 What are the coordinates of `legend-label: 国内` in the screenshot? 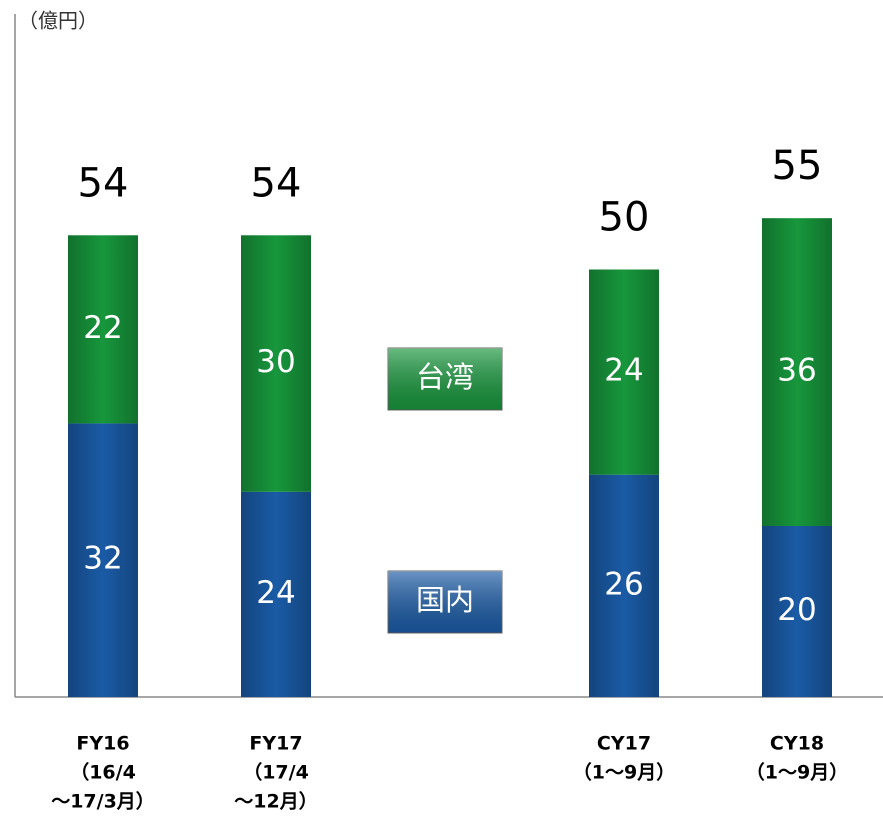 It's located at (445, 600).